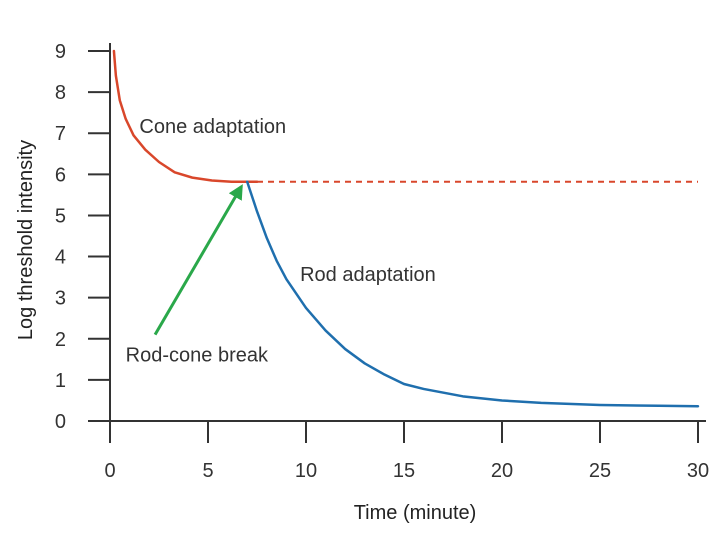 This screenshot has height=540, width=720. Describe the element at coordinates (60, 299) in the screenshot. I see `y-tick-label: 3` at that location.